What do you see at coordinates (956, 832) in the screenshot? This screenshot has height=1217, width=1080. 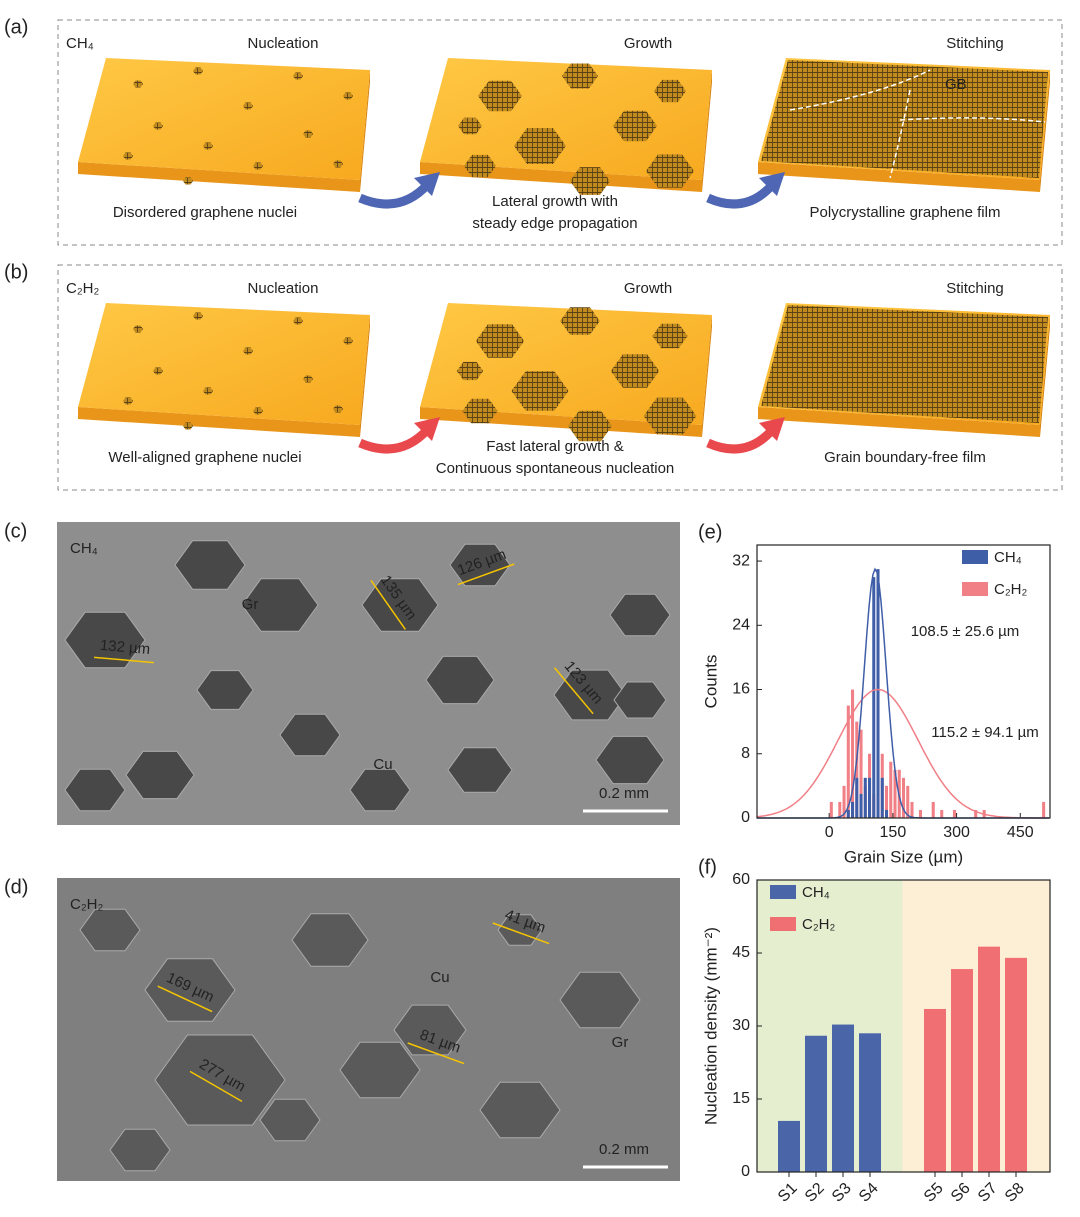 I see `x-tick-label: 300` at bounding box center [956, 832].